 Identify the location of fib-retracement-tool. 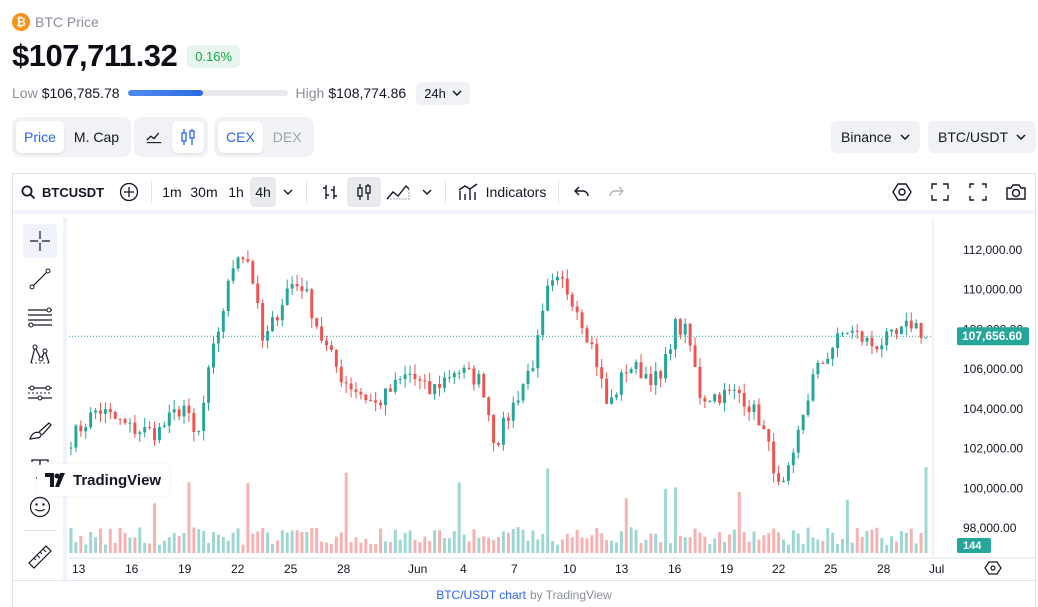
(40, 317).